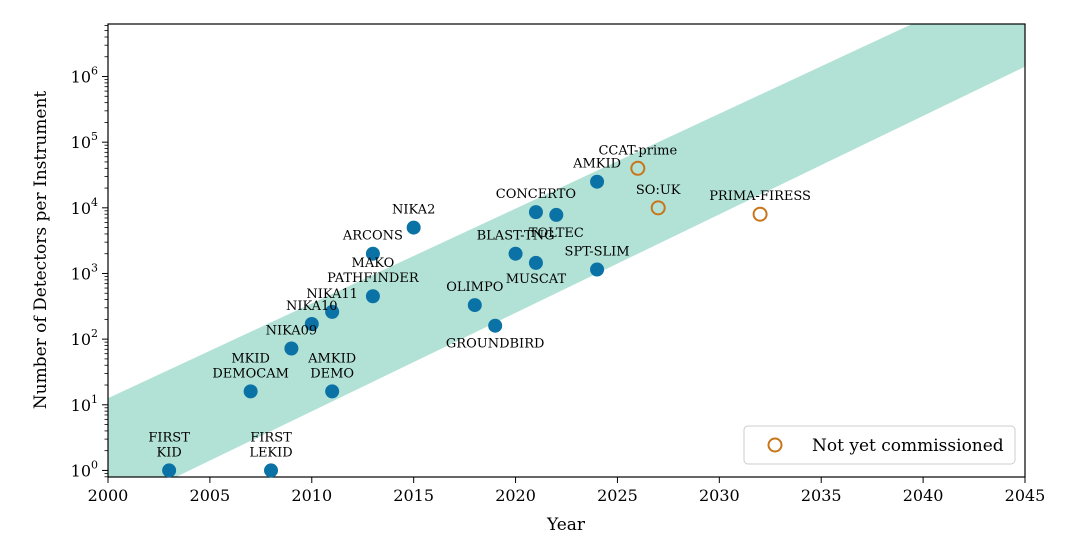 This screenshot has width=1080, height=540. Describe the element at coordinates (271, 470) in the screenshot. I see `point-first-lekid` at that location.